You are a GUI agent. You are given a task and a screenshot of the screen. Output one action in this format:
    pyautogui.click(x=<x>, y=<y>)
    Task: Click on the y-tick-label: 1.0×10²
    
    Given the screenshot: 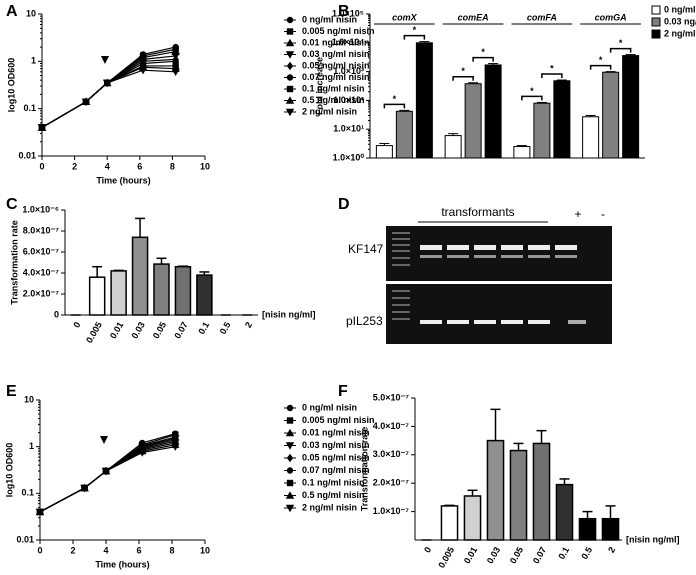 What is the action you would take?
    pyautogui.click(x=348, y=100)
    